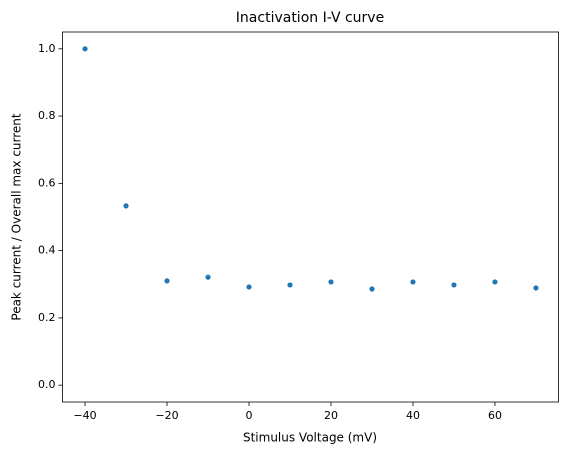 This screenshot has height=459, width=567. Describe the element at coordinates (17, 217) in the screenshot. I see `y-axis-label: Peak current / Overall max current` at that location.